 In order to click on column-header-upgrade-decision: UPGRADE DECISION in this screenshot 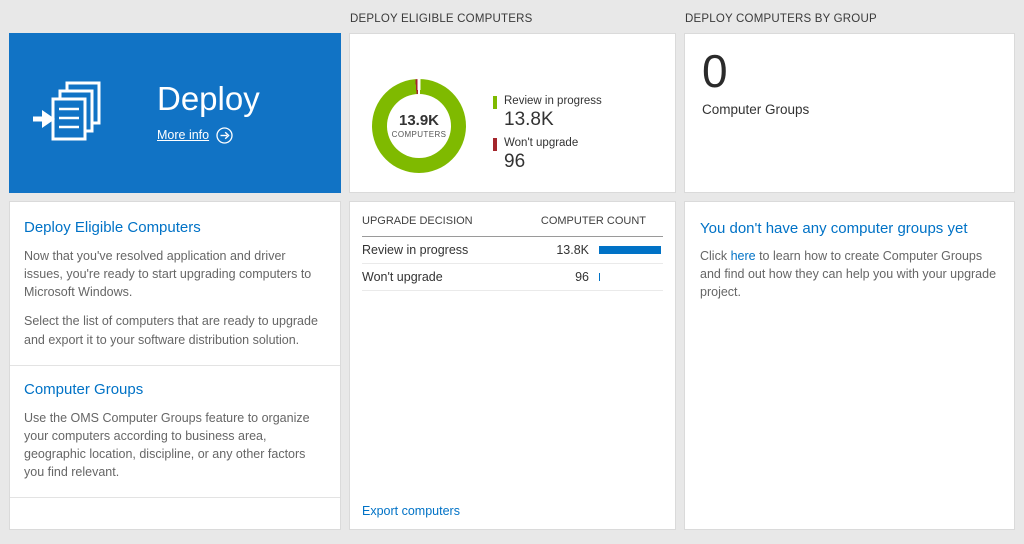, I will do `click(417, 221)`.